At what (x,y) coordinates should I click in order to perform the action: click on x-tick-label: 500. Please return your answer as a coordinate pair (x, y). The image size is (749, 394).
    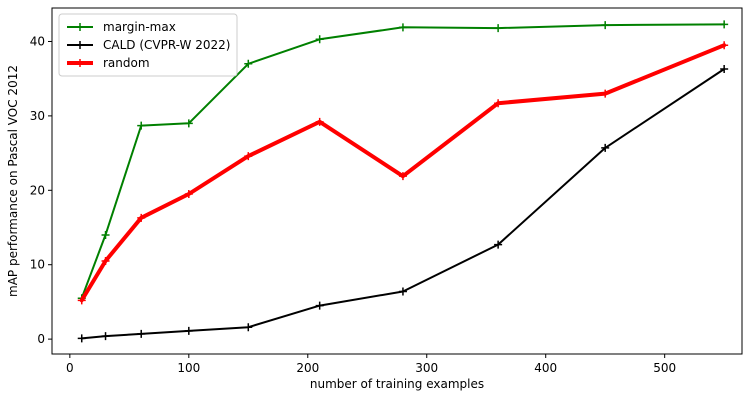
    Looking at the image, I should click on (664, 368).